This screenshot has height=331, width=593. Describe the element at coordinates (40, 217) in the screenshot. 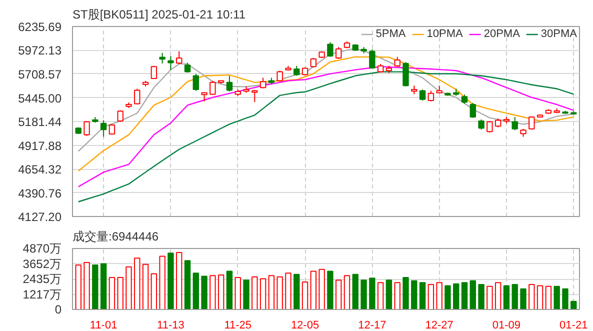

I see `y-tick-label: 4127.20` at that location.